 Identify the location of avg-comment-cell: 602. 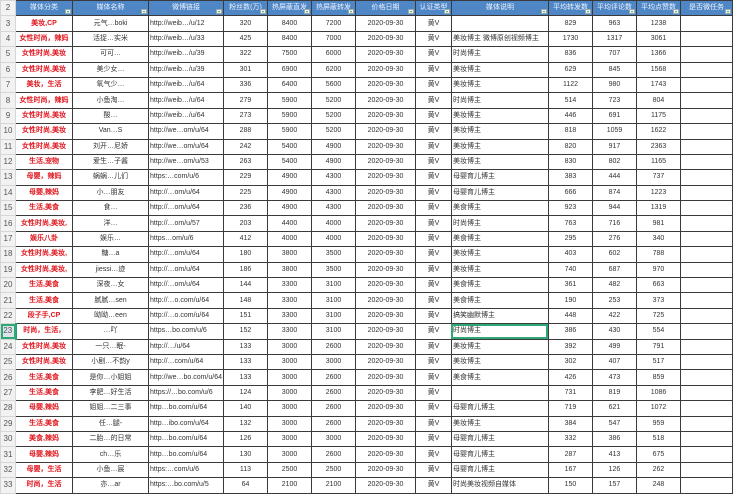
(614, 254).